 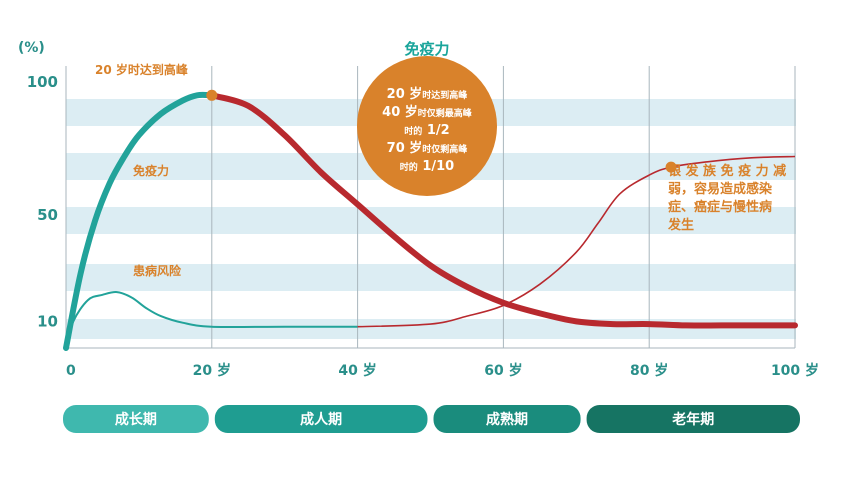 I want to click on x-tick-label: 100 岁, so click(x=795, y=370).